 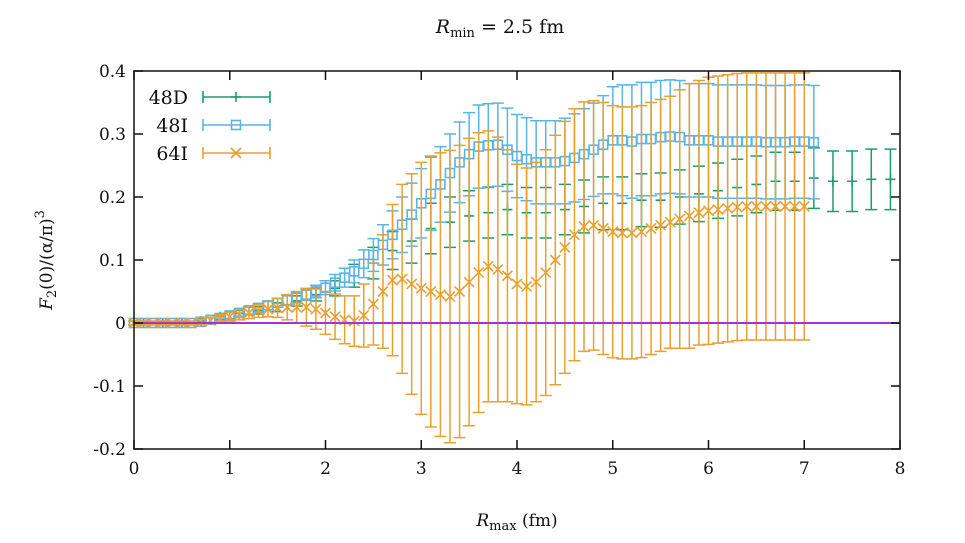 I want to click on legend-item: 48I, so click(x=213, y=126).